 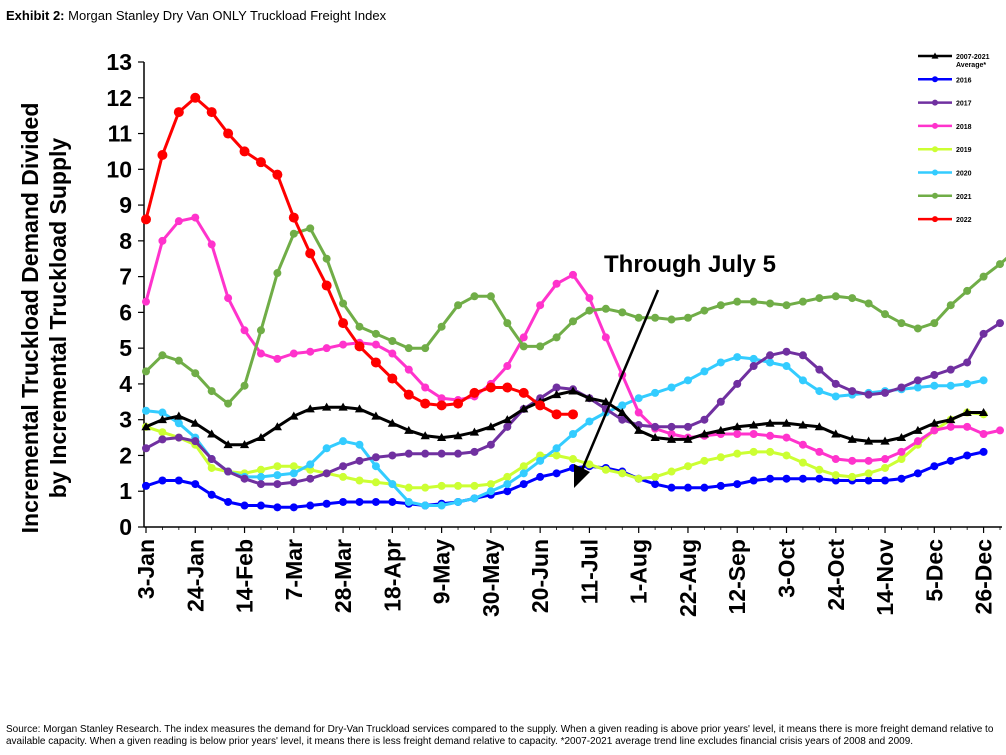 What do you see at coordinates (973, 57) in the screenshot?
I see `legend-label: 2007-2021` at bounding box center [973, 57].